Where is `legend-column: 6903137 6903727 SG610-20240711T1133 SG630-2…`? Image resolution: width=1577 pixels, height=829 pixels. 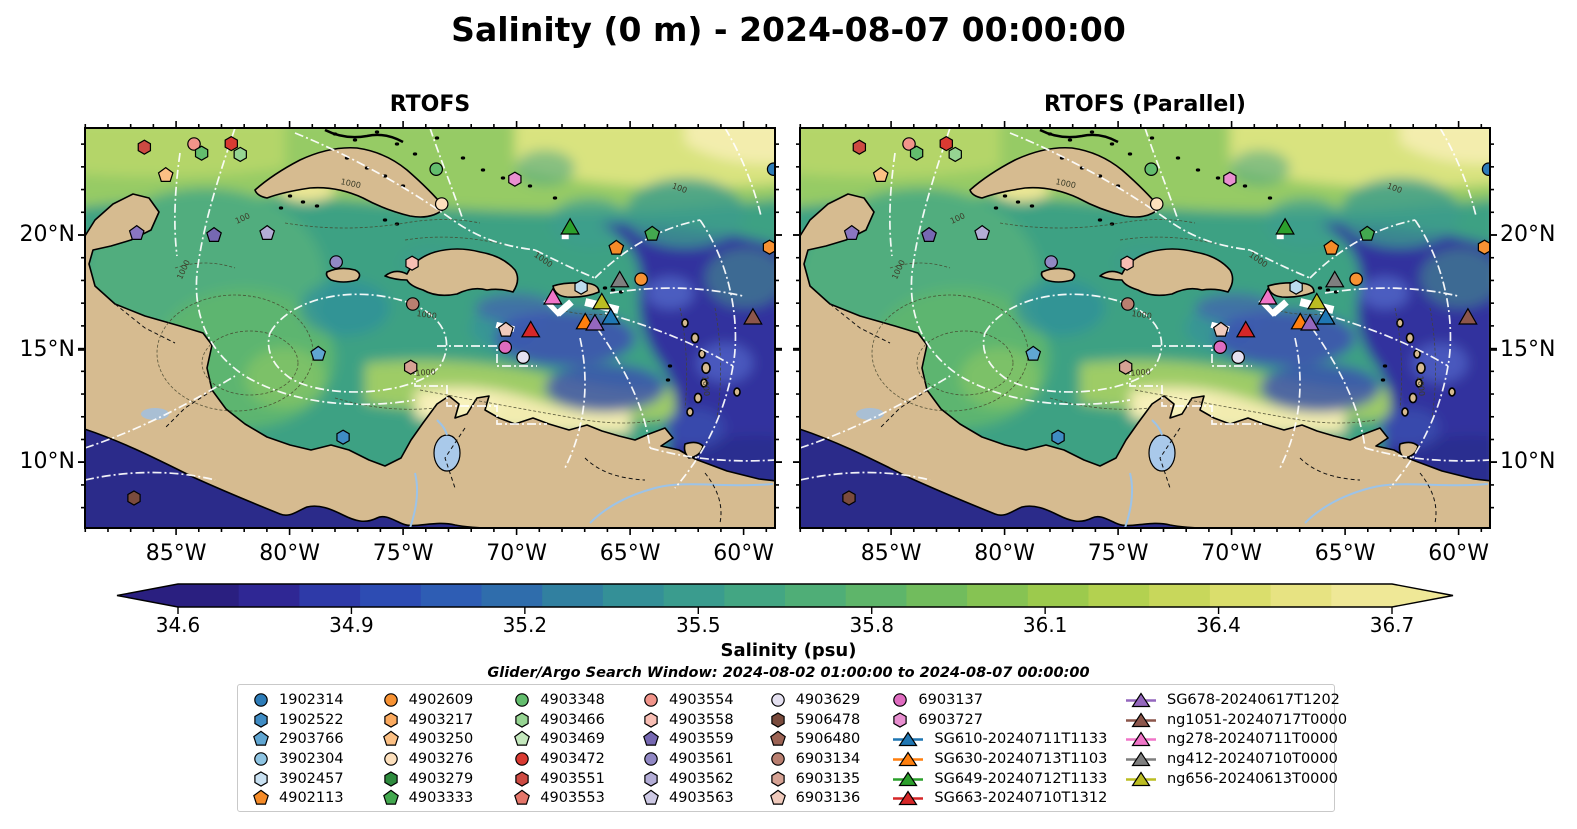 legend-column: 6903137 6903727 SG610-20240711T1133 SG630-2… is located at coordinates (1007, 749).